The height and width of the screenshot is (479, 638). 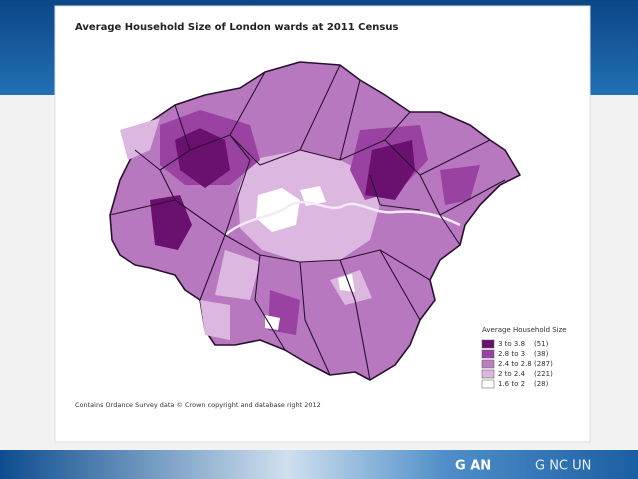 I want to click on footer-left: G AN, so click(x=473, y=466).